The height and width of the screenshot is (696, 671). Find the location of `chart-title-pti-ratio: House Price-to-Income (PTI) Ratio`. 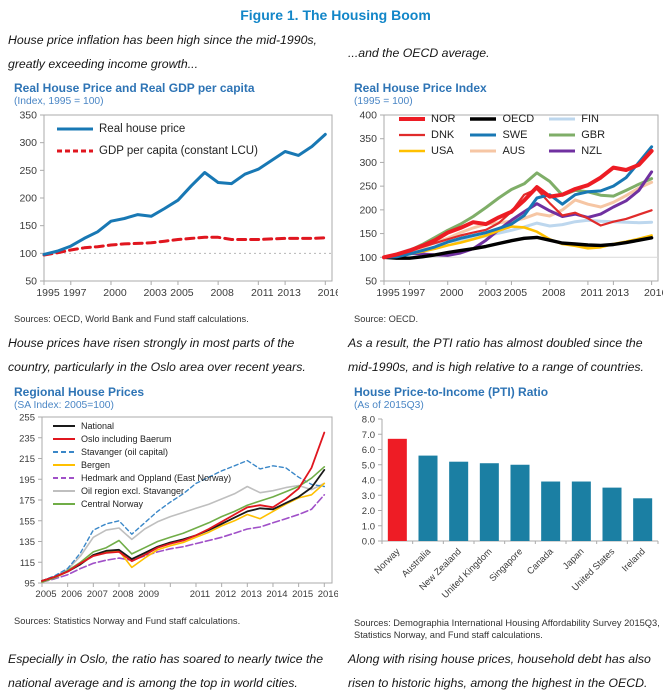

chart-title-pti-ratio: House Price-to-Income (PTI) Ratio is located at coordinates (451, 392).